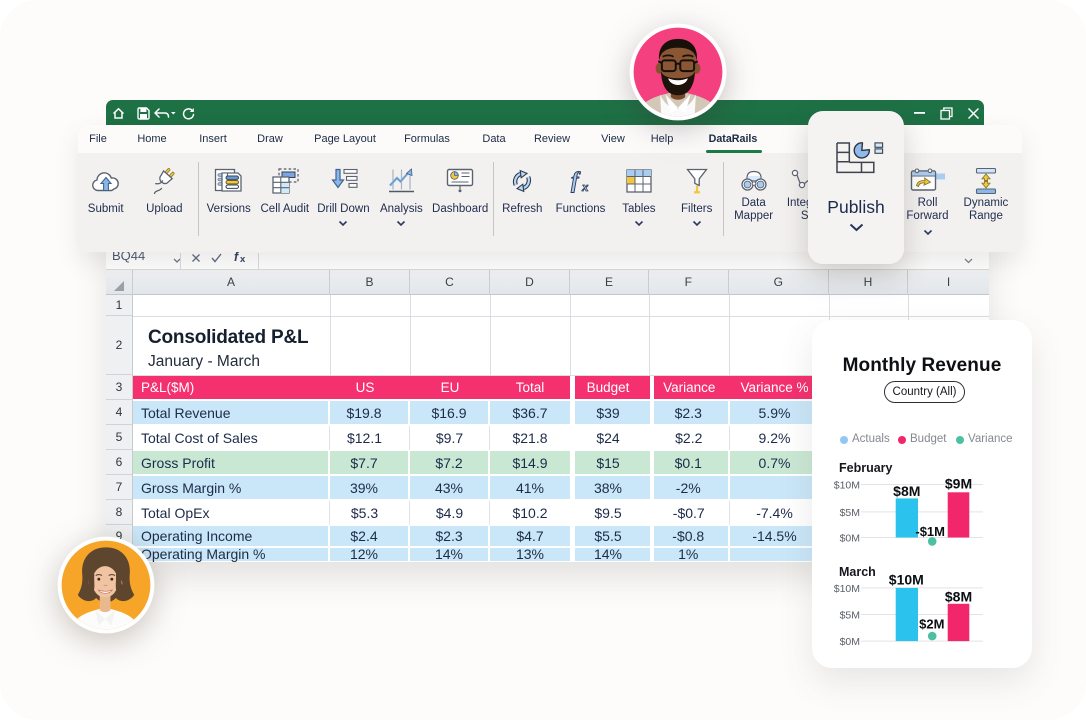 The width and height of the screenshot is (1086, 720). Describe the element at coordinates (930, 531) in the screenshot. I see `svg-text: -$1M` at that location.